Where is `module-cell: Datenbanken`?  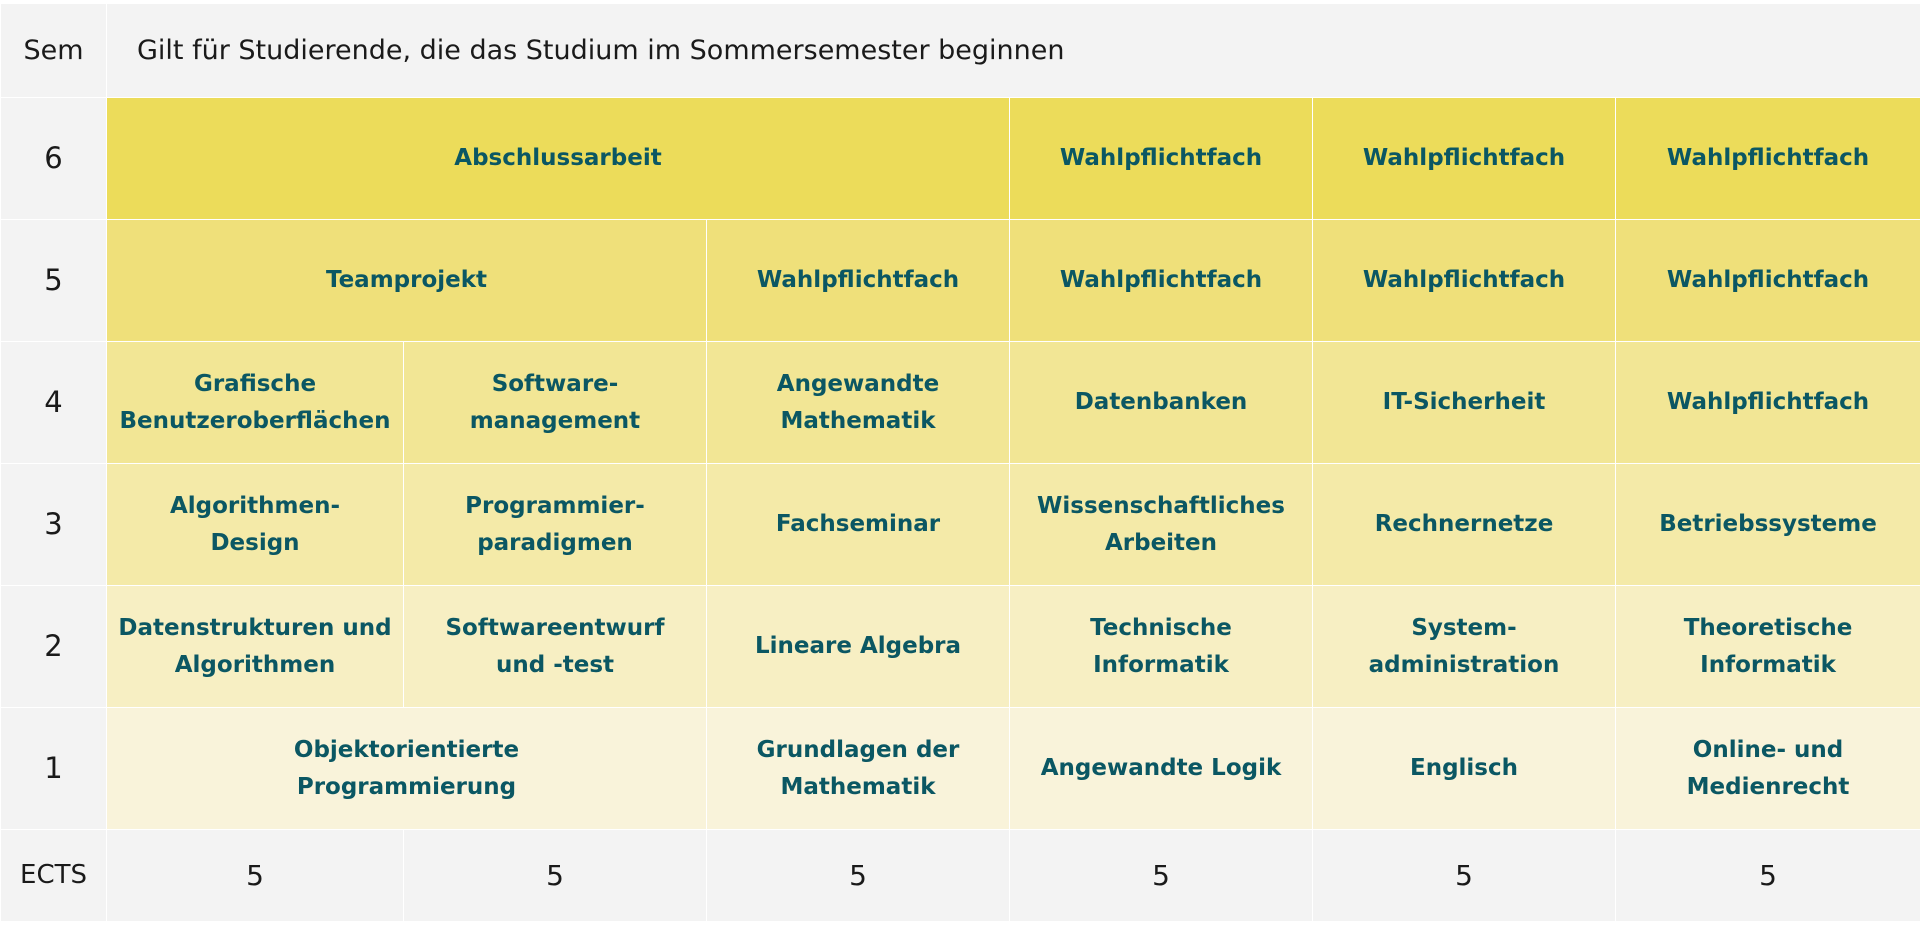 module-cell: Datenbanken is located at coordinates (1161, 402).